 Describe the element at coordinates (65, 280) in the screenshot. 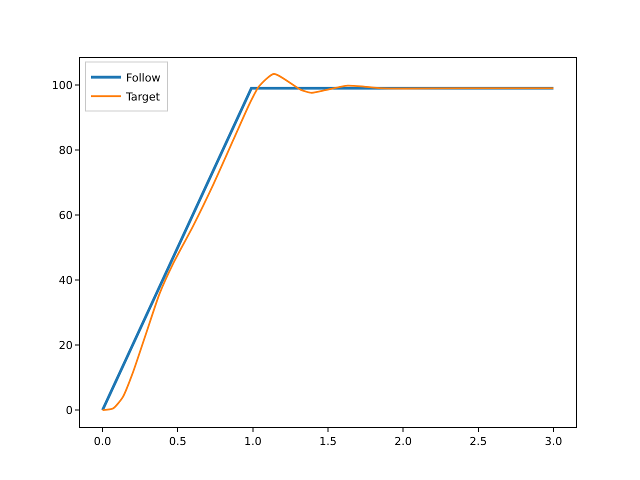

I see `y-tick-label: 40` at that location.